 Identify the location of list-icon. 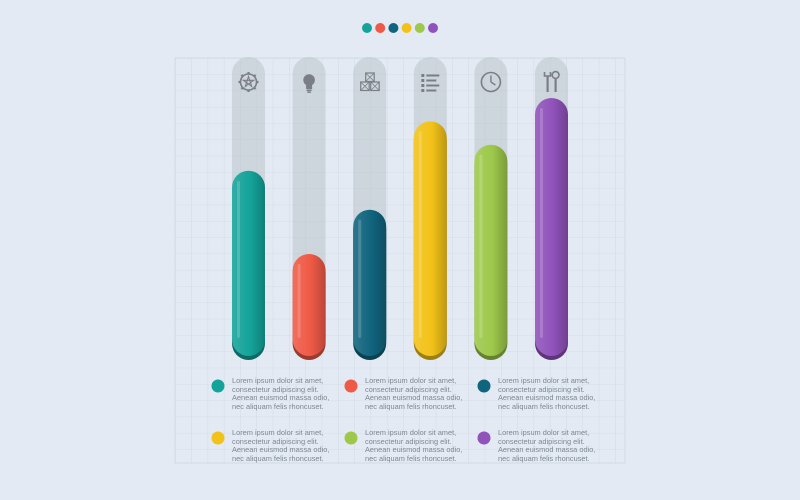
(430, 83).